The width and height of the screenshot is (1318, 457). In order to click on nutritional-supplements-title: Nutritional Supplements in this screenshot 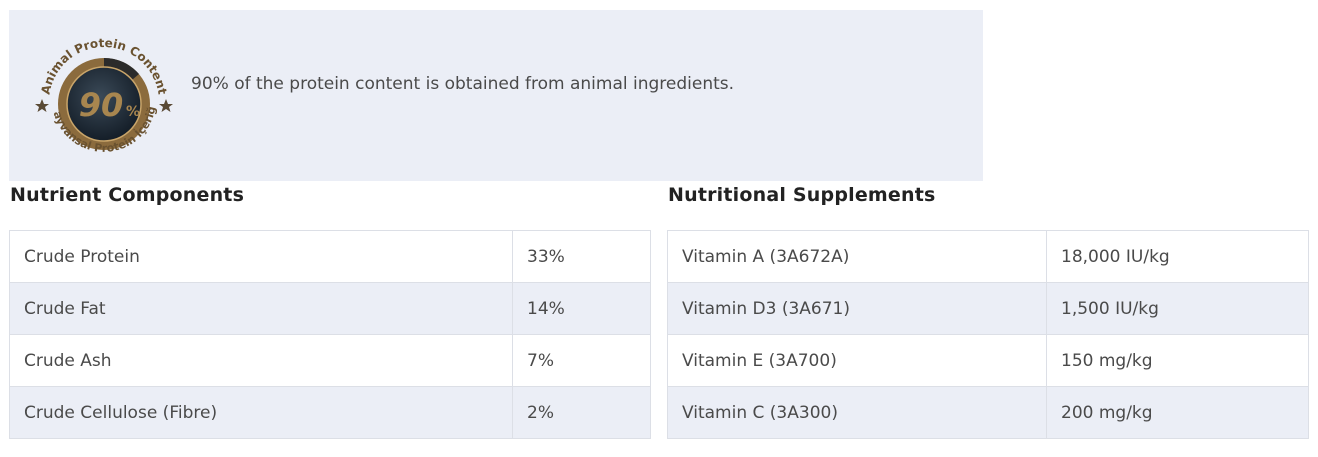, I will do `click(802, 195)`.